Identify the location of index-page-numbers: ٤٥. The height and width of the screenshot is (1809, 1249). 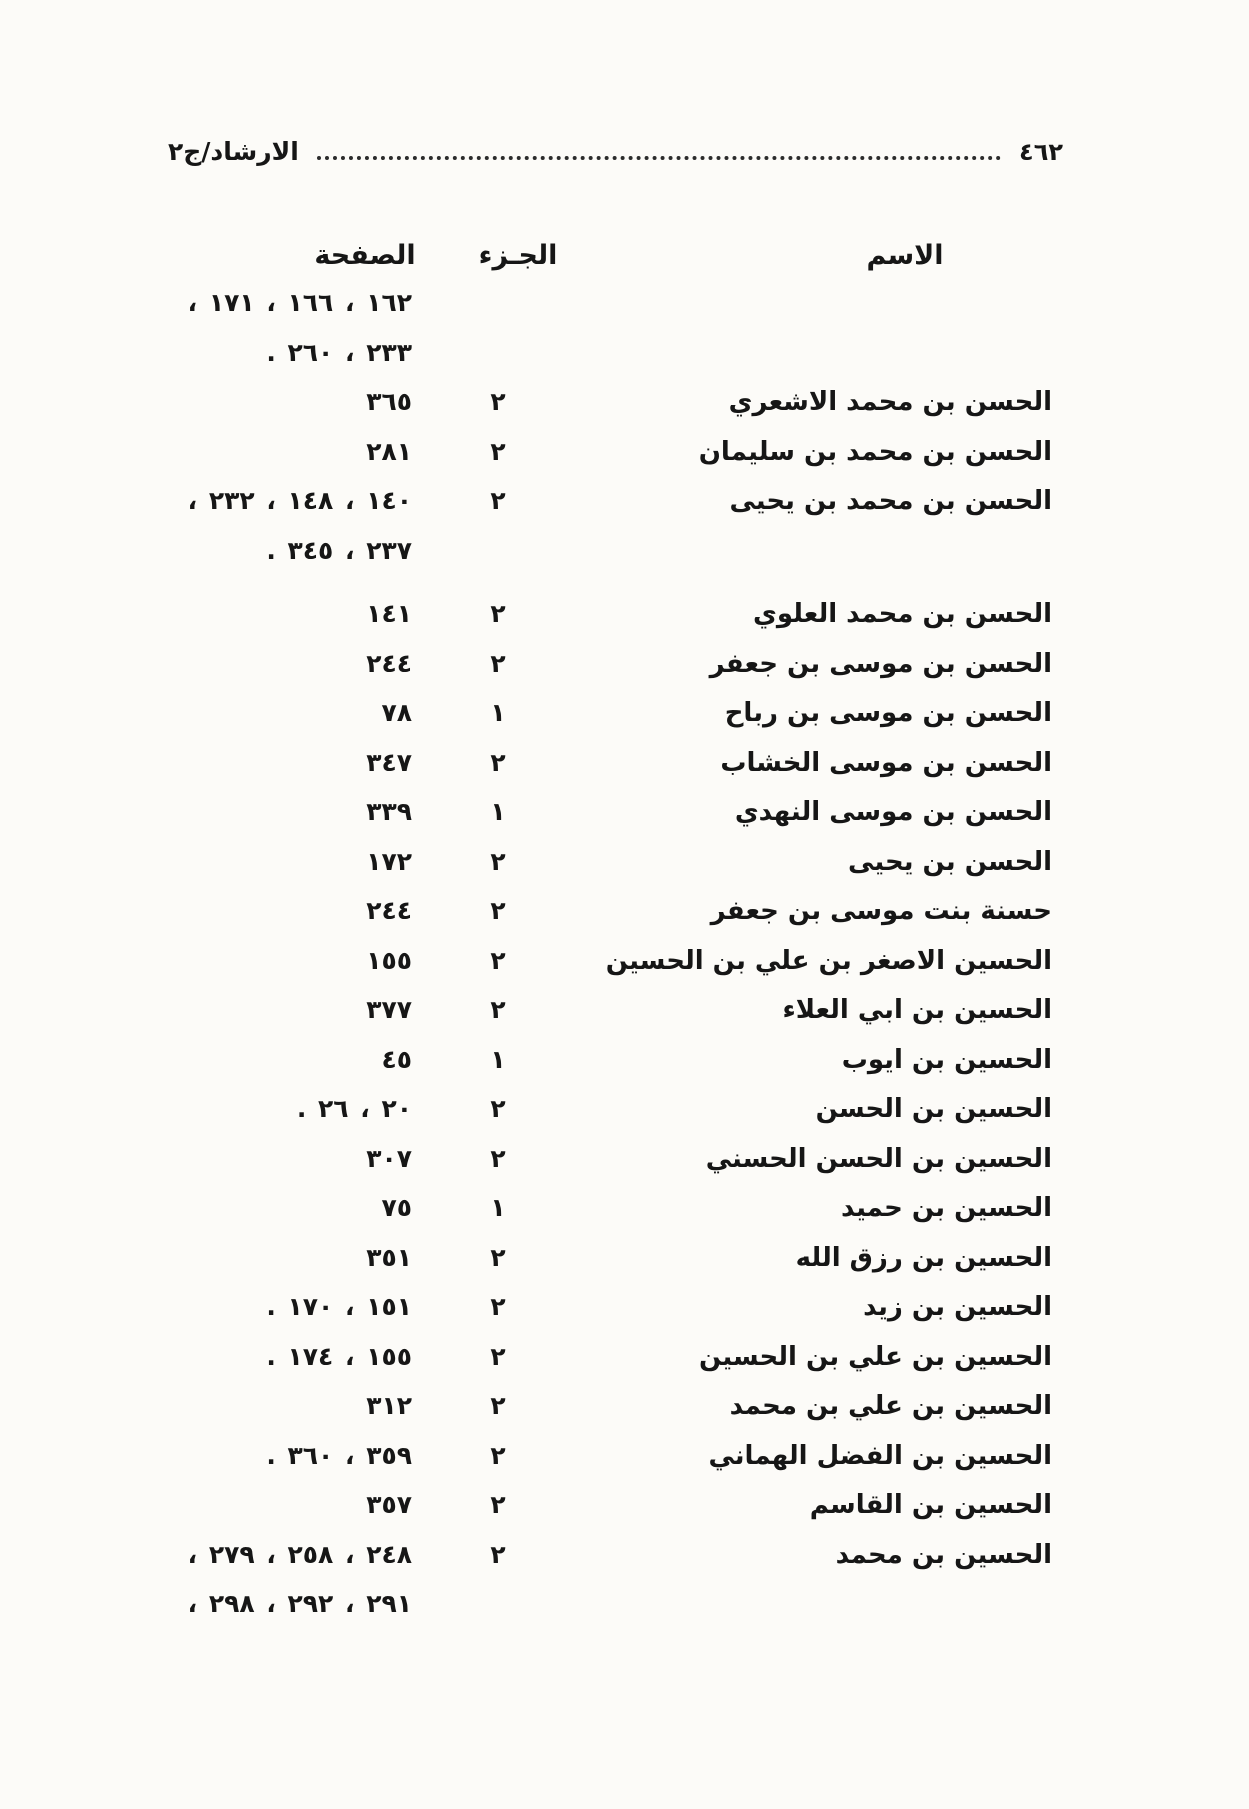
(396, 1059).